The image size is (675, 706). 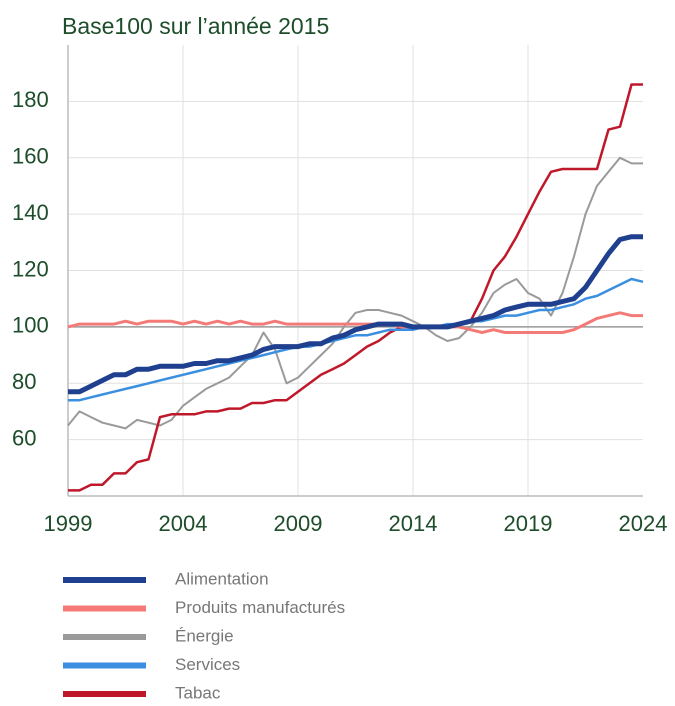 I want to click on y-tick-label: 160, so click(x=30, y=156).